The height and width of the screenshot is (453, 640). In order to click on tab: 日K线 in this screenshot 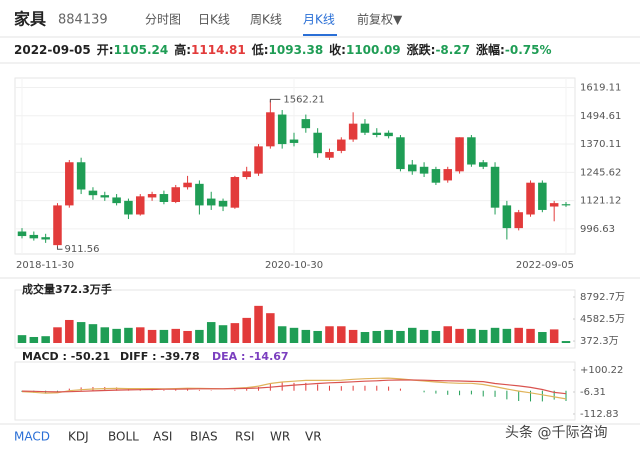, I will do `click(214, 20)`.